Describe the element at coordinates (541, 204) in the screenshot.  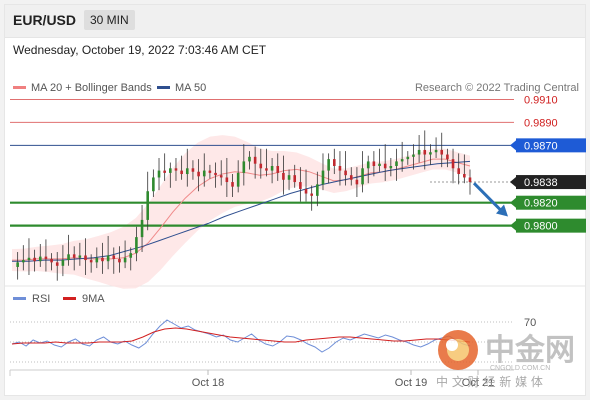
I see `level-text-4: 0.9820` at that location.